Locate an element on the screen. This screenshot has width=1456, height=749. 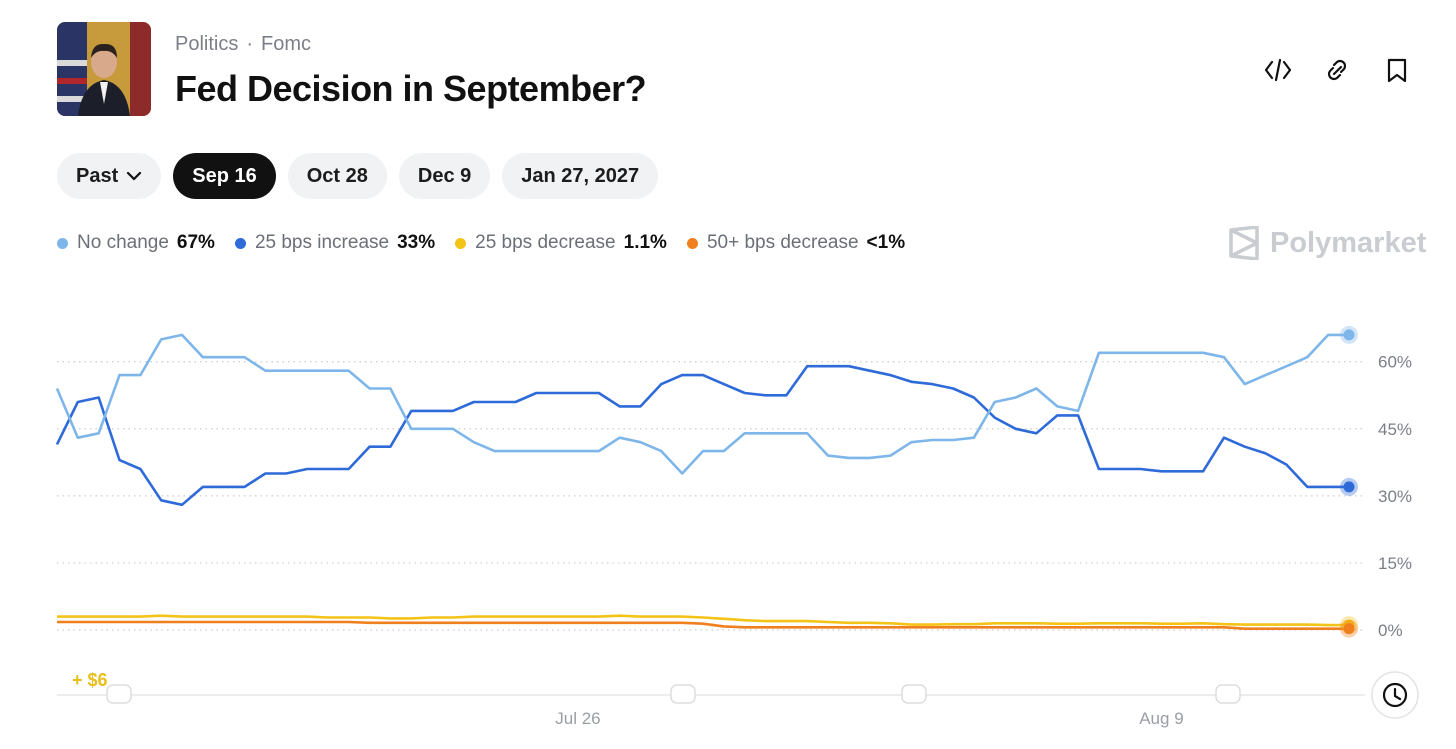
date-tab: Dec 9 is located at coordinates (444, 176).